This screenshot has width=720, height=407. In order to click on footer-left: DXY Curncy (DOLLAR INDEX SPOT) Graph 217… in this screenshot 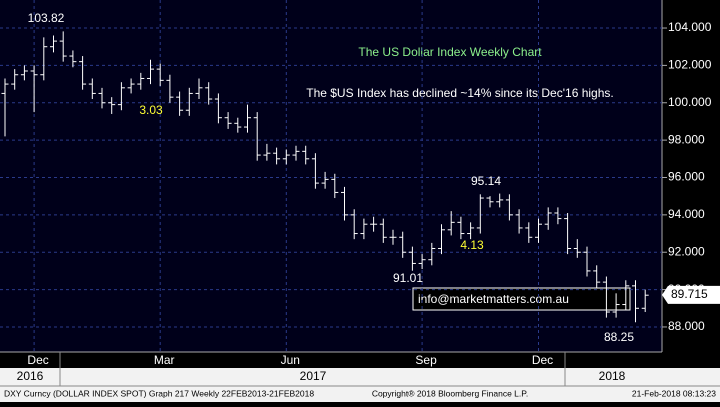, I will do `click(159, 393)`.